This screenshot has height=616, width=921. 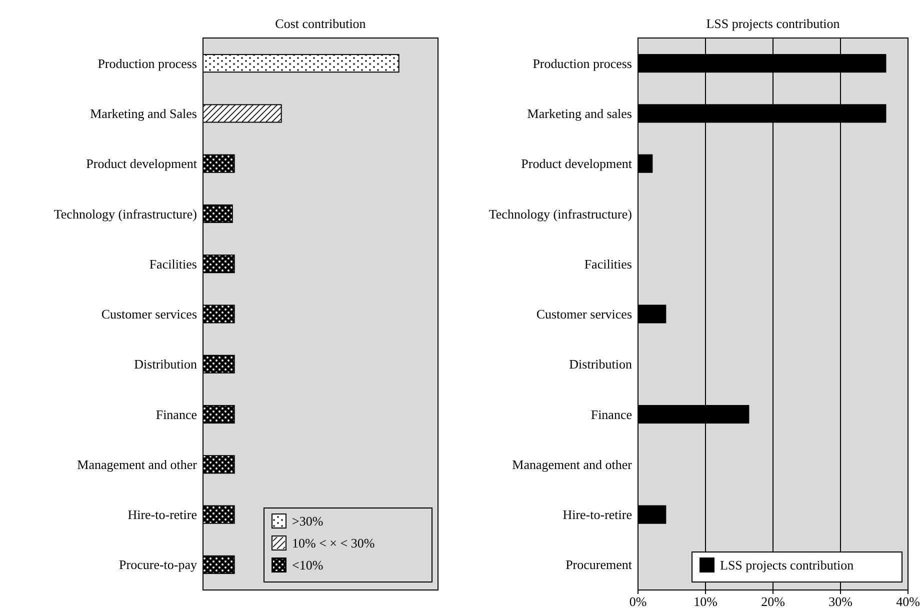 I want to click on y-tick-label: Marketing and sales, so click(x=579, y=114).